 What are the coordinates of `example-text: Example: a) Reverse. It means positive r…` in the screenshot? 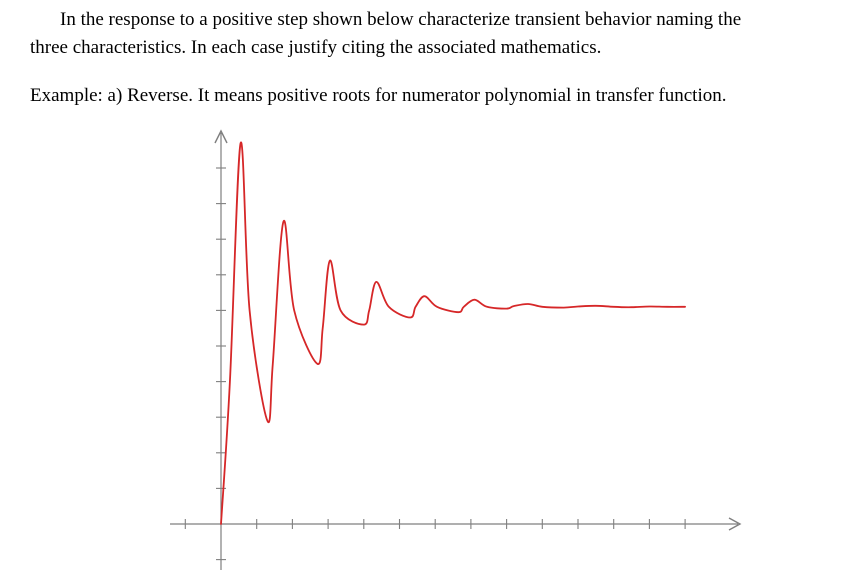 It's located at (378, 95).